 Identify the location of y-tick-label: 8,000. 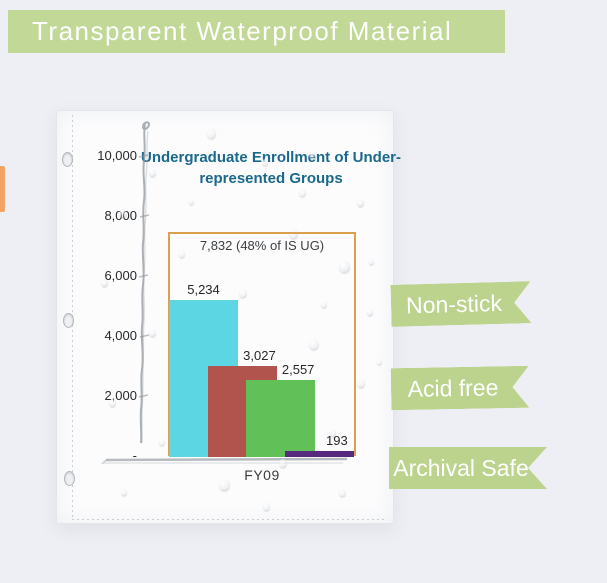
(120, 215).